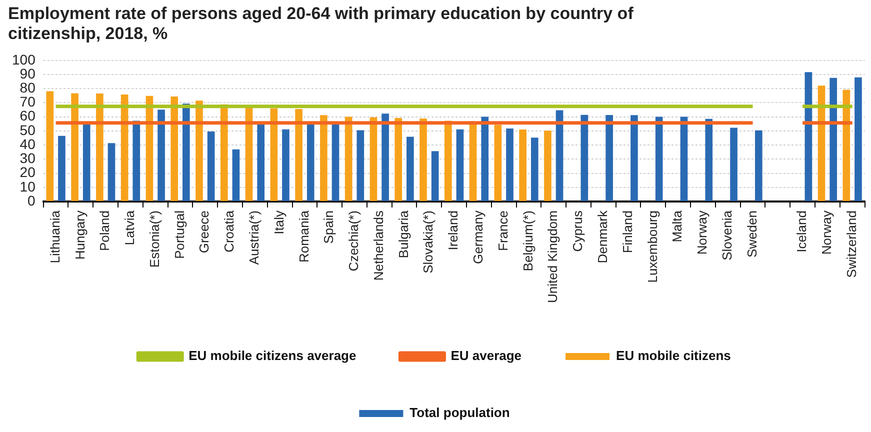 This screenshot has width=871, height=432. I want to click on y-tick-label: 100, so click(24, 59).